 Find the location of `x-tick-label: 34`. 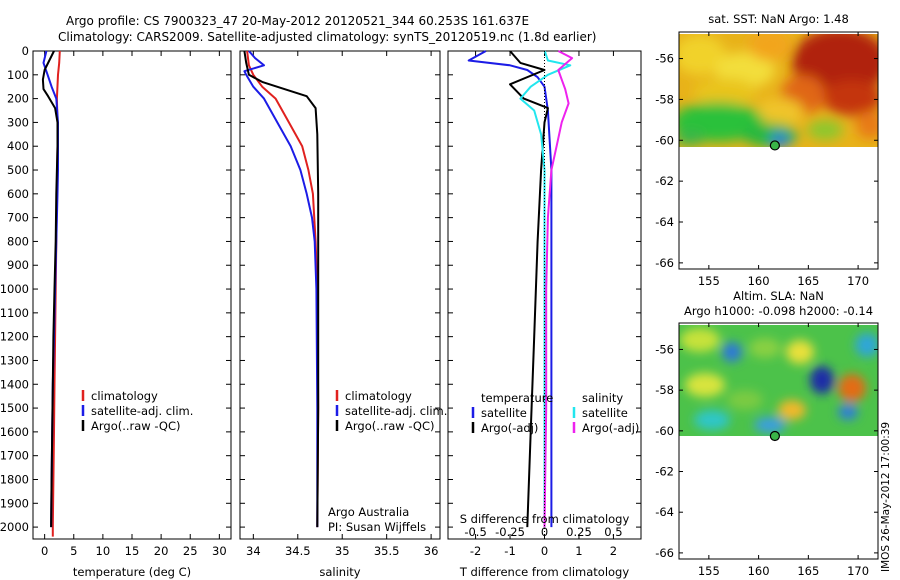

x-tick-label: 34 is located at coordinates (253, 551).